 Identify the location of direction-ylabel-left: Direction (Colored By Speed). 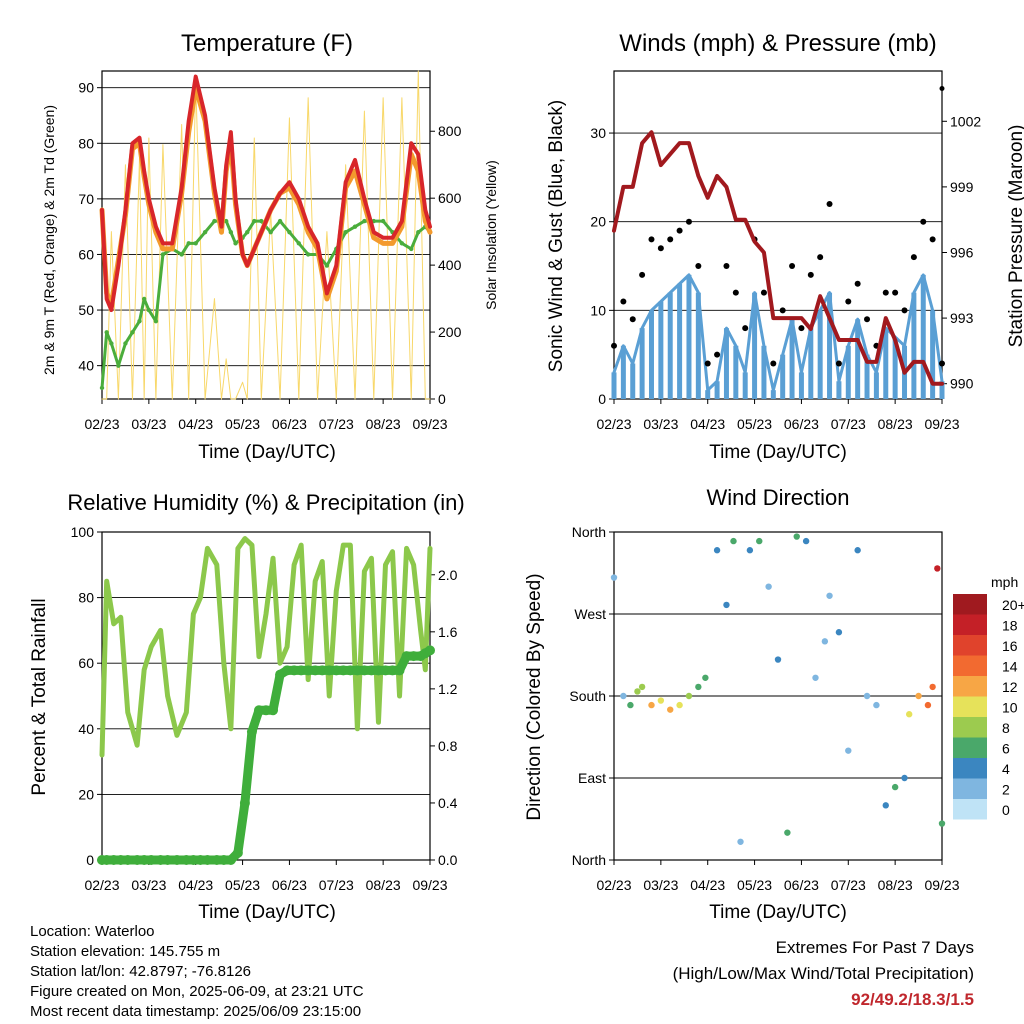
(534, 696).